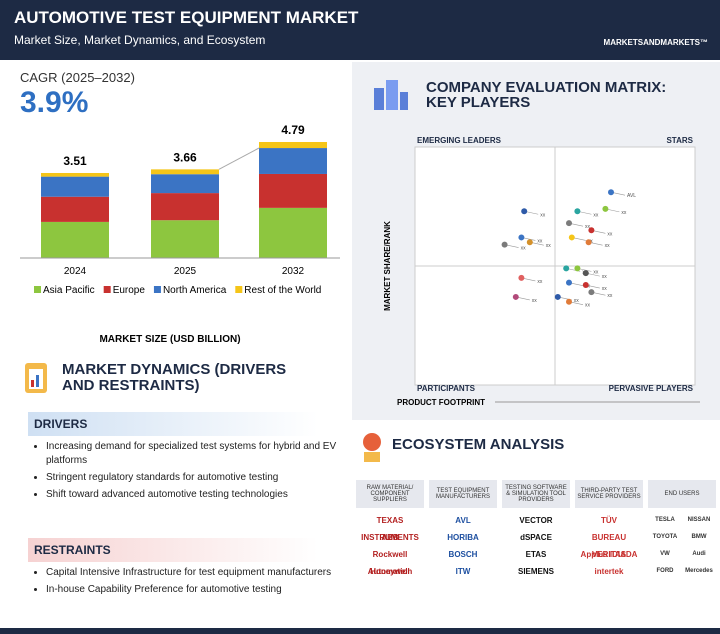  I want to click on company-logo: VECTOR, so click(536, 520).